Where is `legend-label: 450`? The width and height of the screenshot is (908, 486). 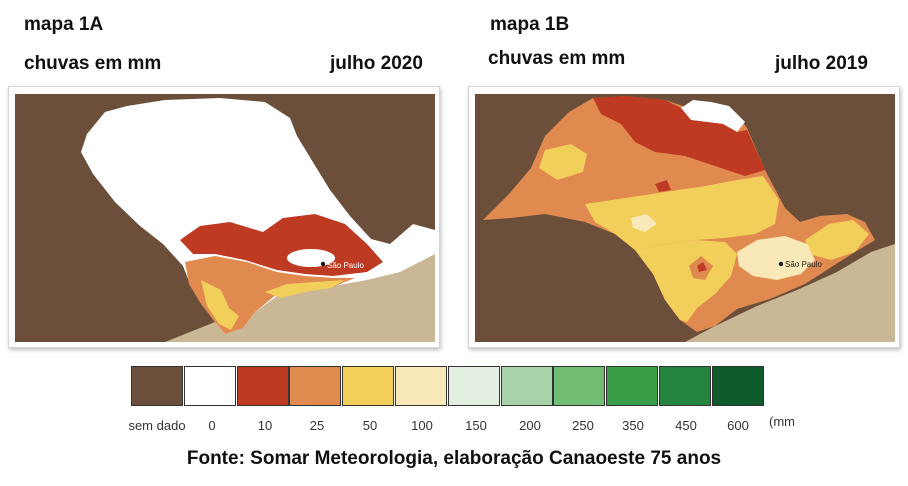
legend-label: 450 is located at coordinates (686, 425).